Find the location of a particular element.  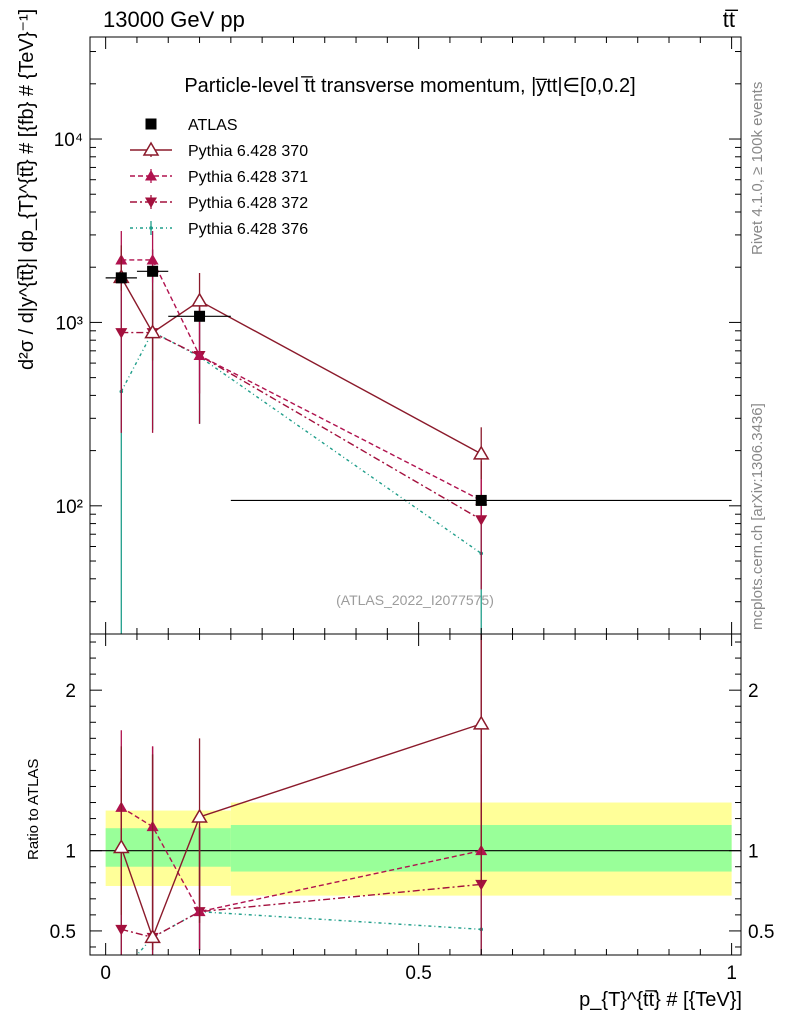

analysis-watermark: (ATLAS_2022_I2077575) is located at coordinates (415, 600).